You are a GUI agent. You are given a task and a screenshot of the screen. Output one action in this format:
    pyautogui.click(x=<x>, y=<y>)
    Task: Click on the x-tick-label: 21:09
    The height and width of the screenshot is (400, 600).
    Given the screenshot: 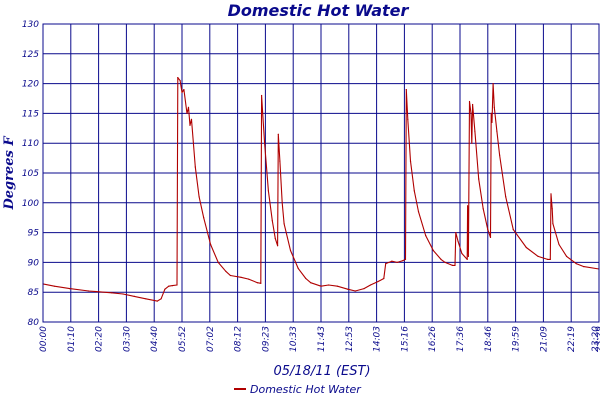 What is the action you would take?
    pyautogui.click(x=544, y=339)
    